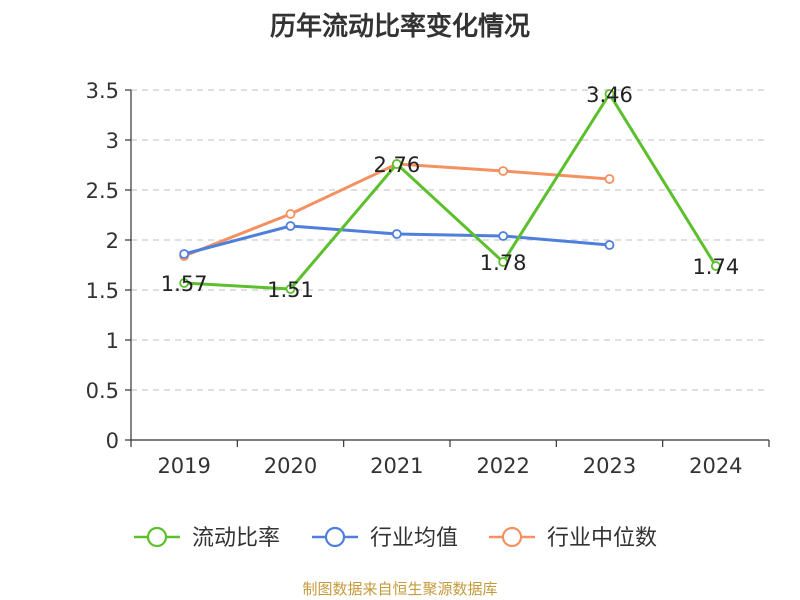 Image resolution: width=800 pixels, height=600 pixels. What do you see at coordinates (112, 441) in the screenshot?
I see `y-tick-label: 0` at bounding box center [112, 441].